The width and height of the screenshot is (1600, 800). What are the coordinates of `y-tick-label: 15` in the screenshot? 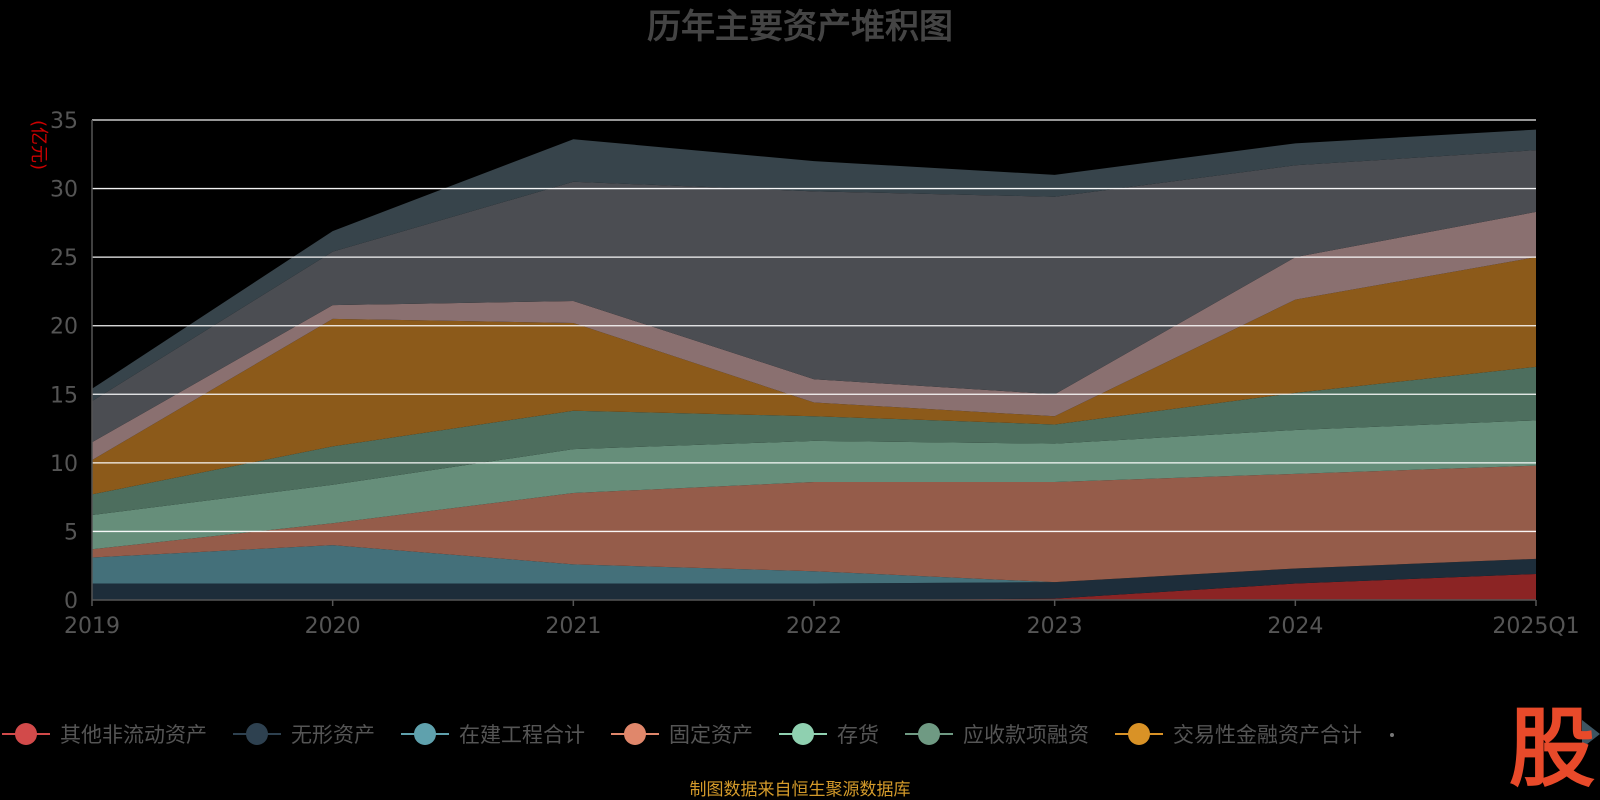 It's located at (64, 395).